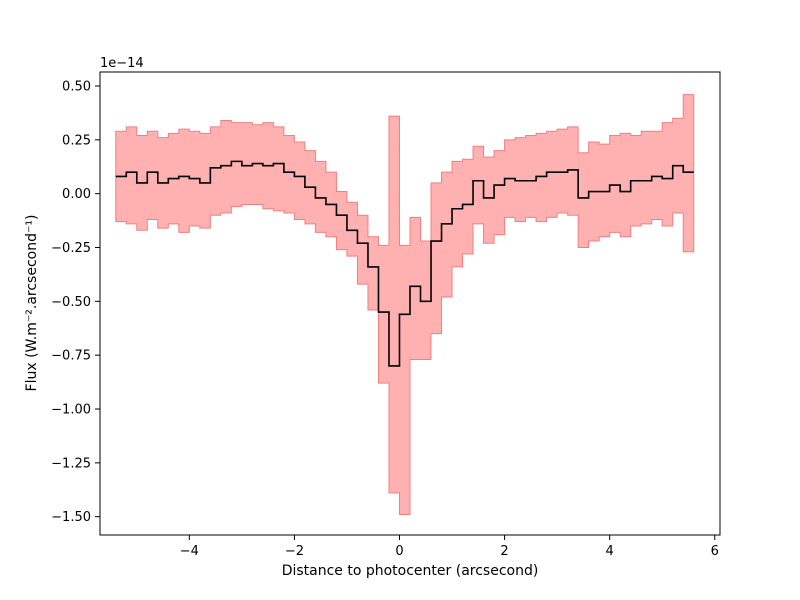  I want to click on y-tick-label: 0.50, so click(76, 86).